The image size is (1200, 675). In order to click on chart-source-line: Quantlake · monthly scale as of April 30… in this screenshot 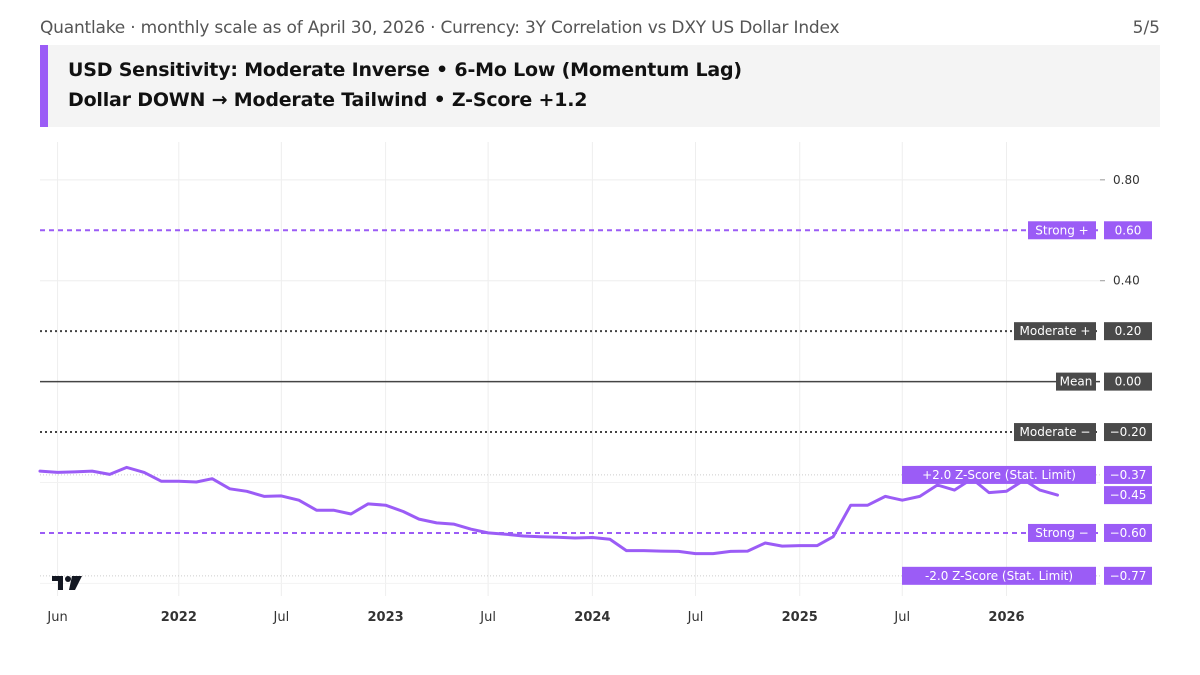, I will do `click(440, 28)`.